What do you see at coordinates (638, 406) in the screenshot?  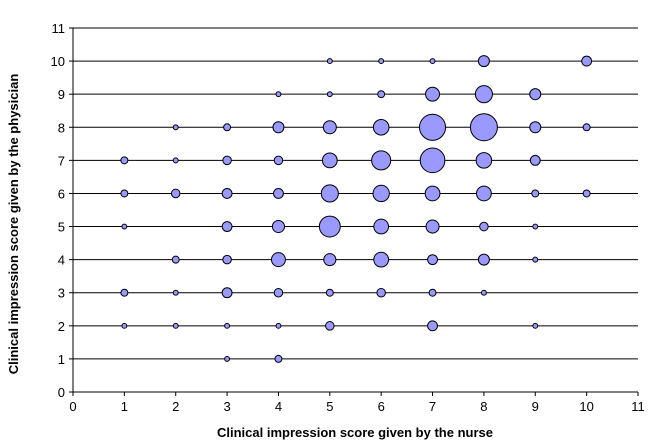 I see `x-tick-label-11: 11` at bounding box center [638, 406].